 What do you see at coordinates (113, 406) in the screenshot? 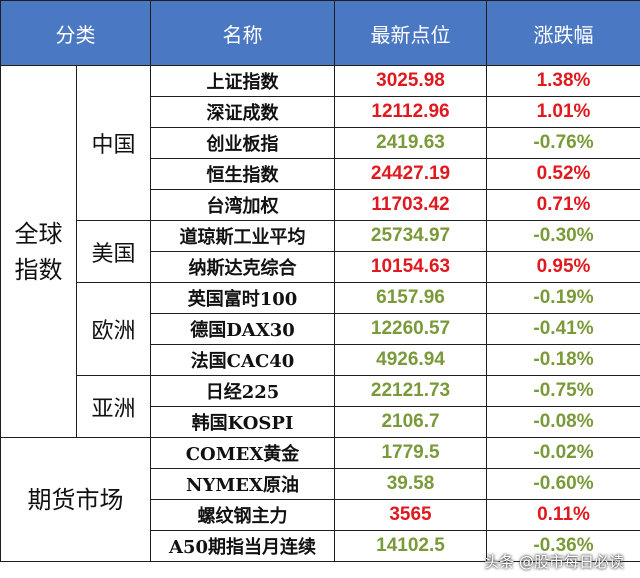
I see `region-asia: 亚洲` at bounding box center [113, 406].